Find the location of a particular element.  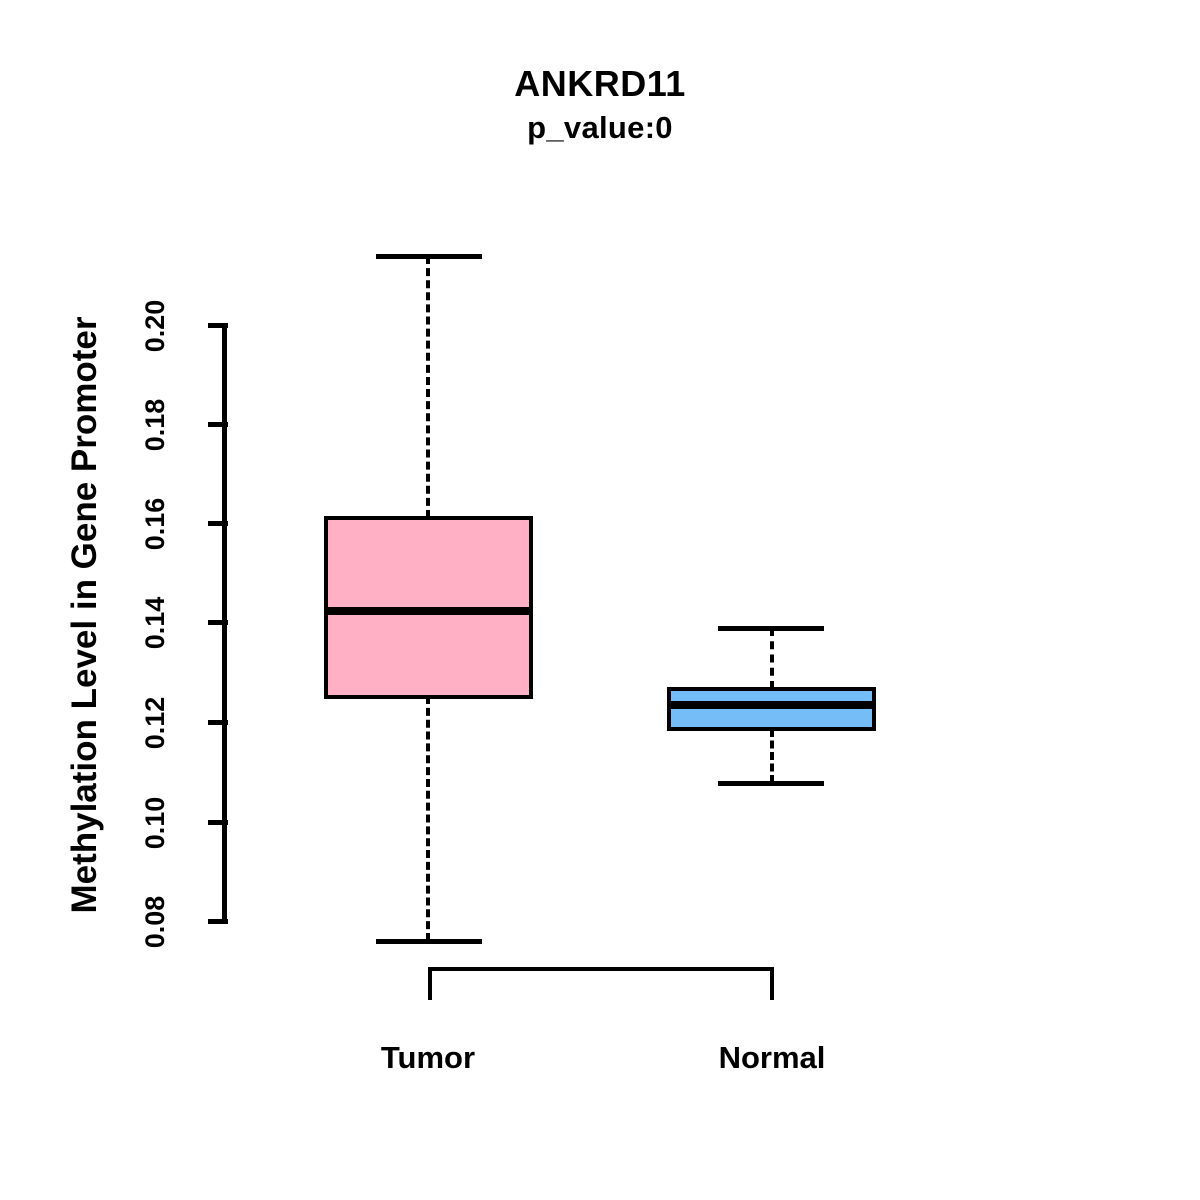

y-tick-label-0.18: 0.18 is located at coordinates (155, 425).